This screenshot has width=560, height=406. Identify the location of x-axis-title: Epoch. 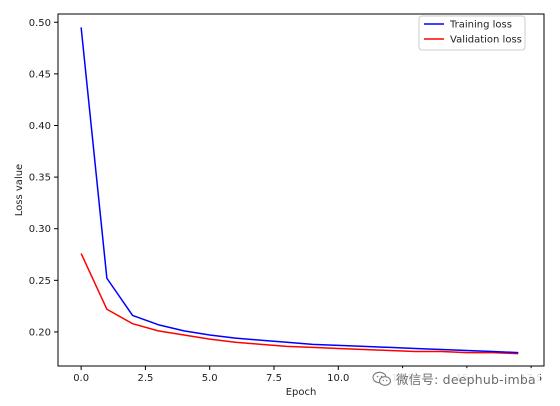
(301, 392).